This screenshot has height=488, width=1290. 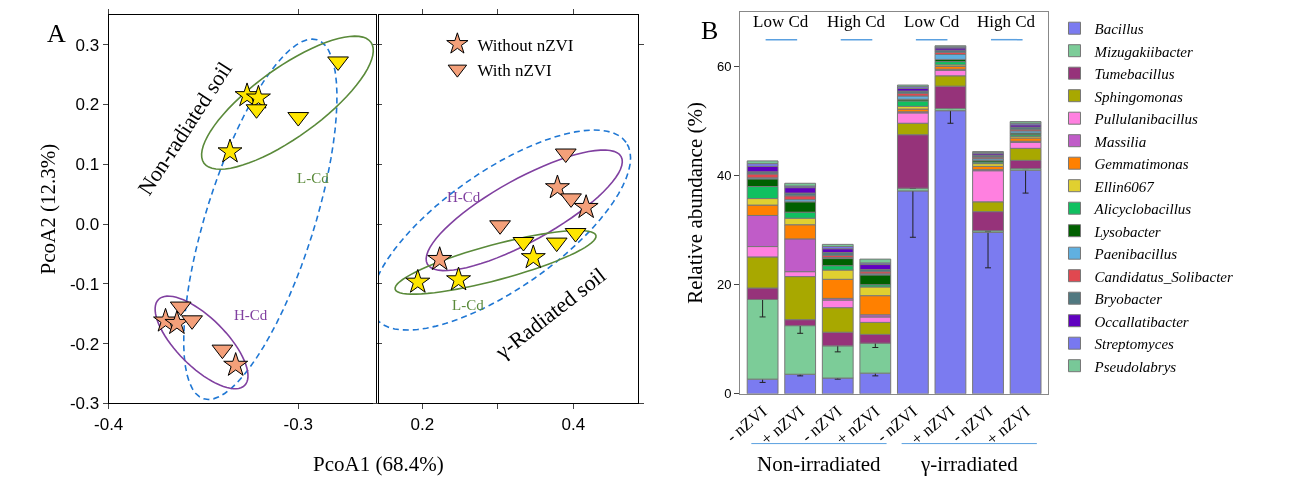 What do you see at coordinates (515, 70) in the screenshot?
I see `legend-label: With nZVI` at bounding box center [515, 70].